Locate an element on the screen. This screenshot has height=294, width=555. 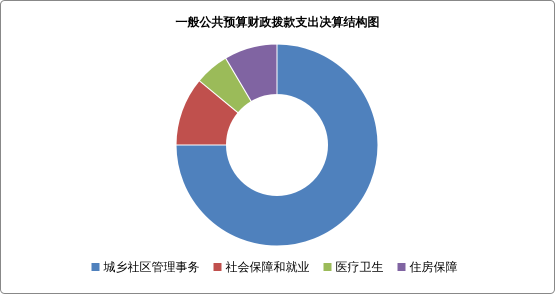
legend-label: 医疗卫生 is located at coordinates (360, 267).